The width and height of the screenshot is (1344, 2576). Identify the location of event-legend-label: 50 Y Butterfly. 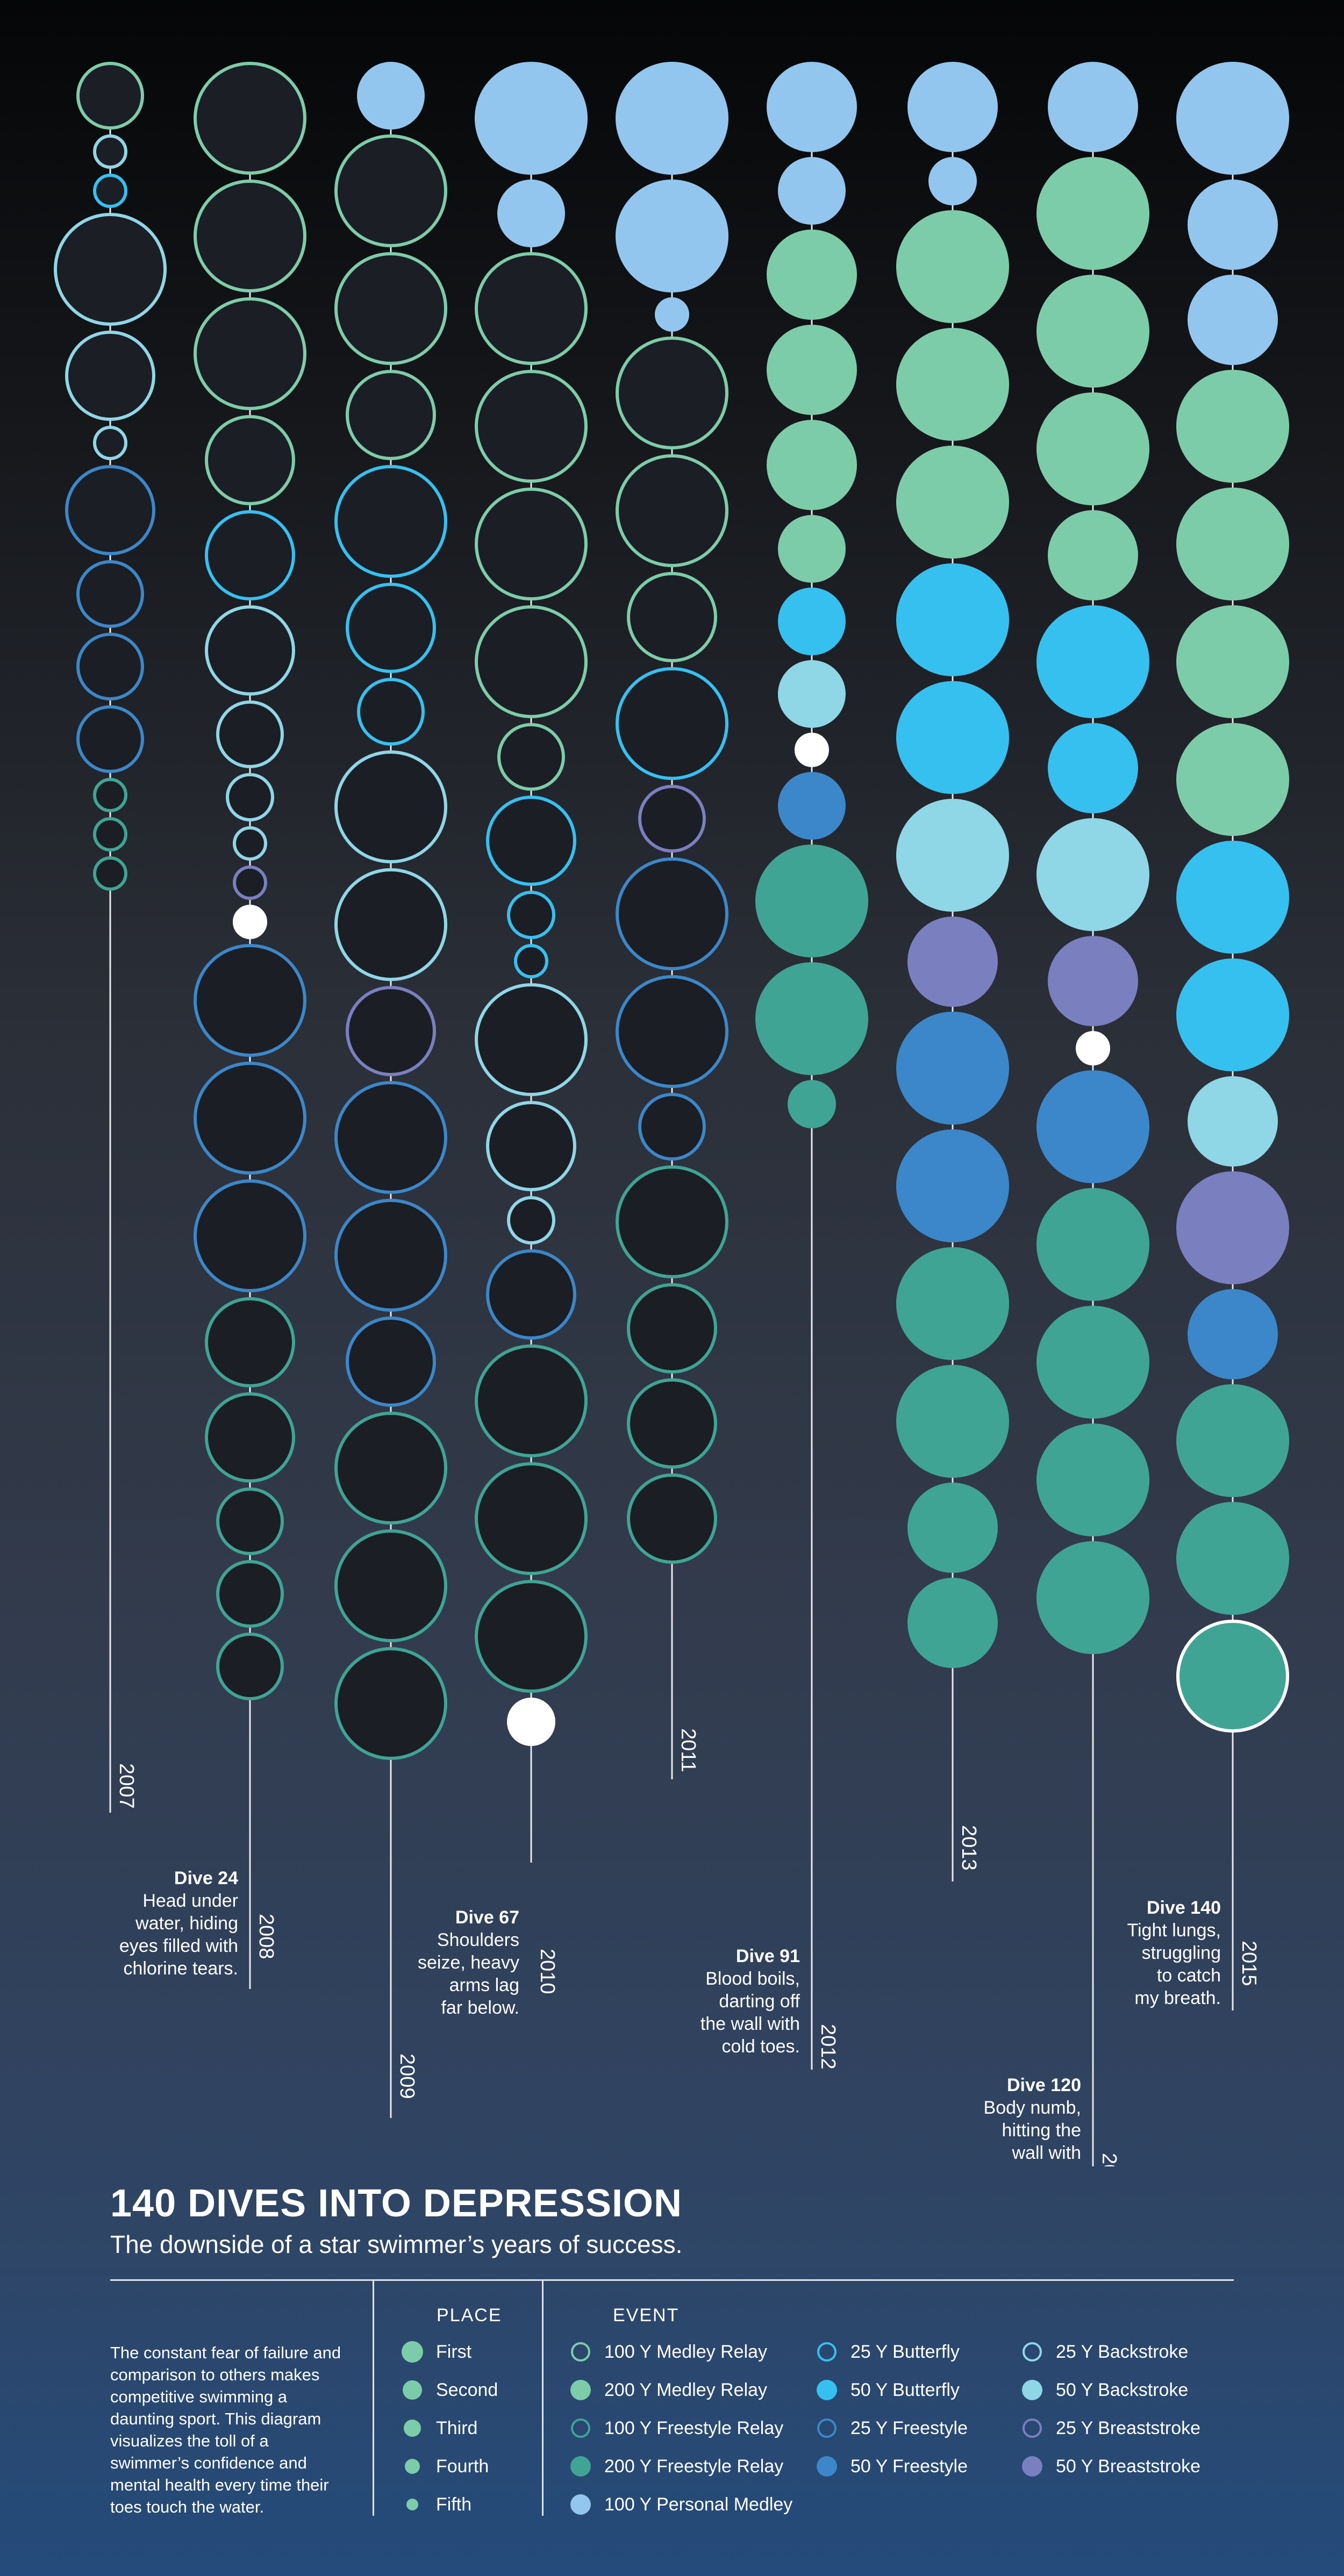
(905, 2389).